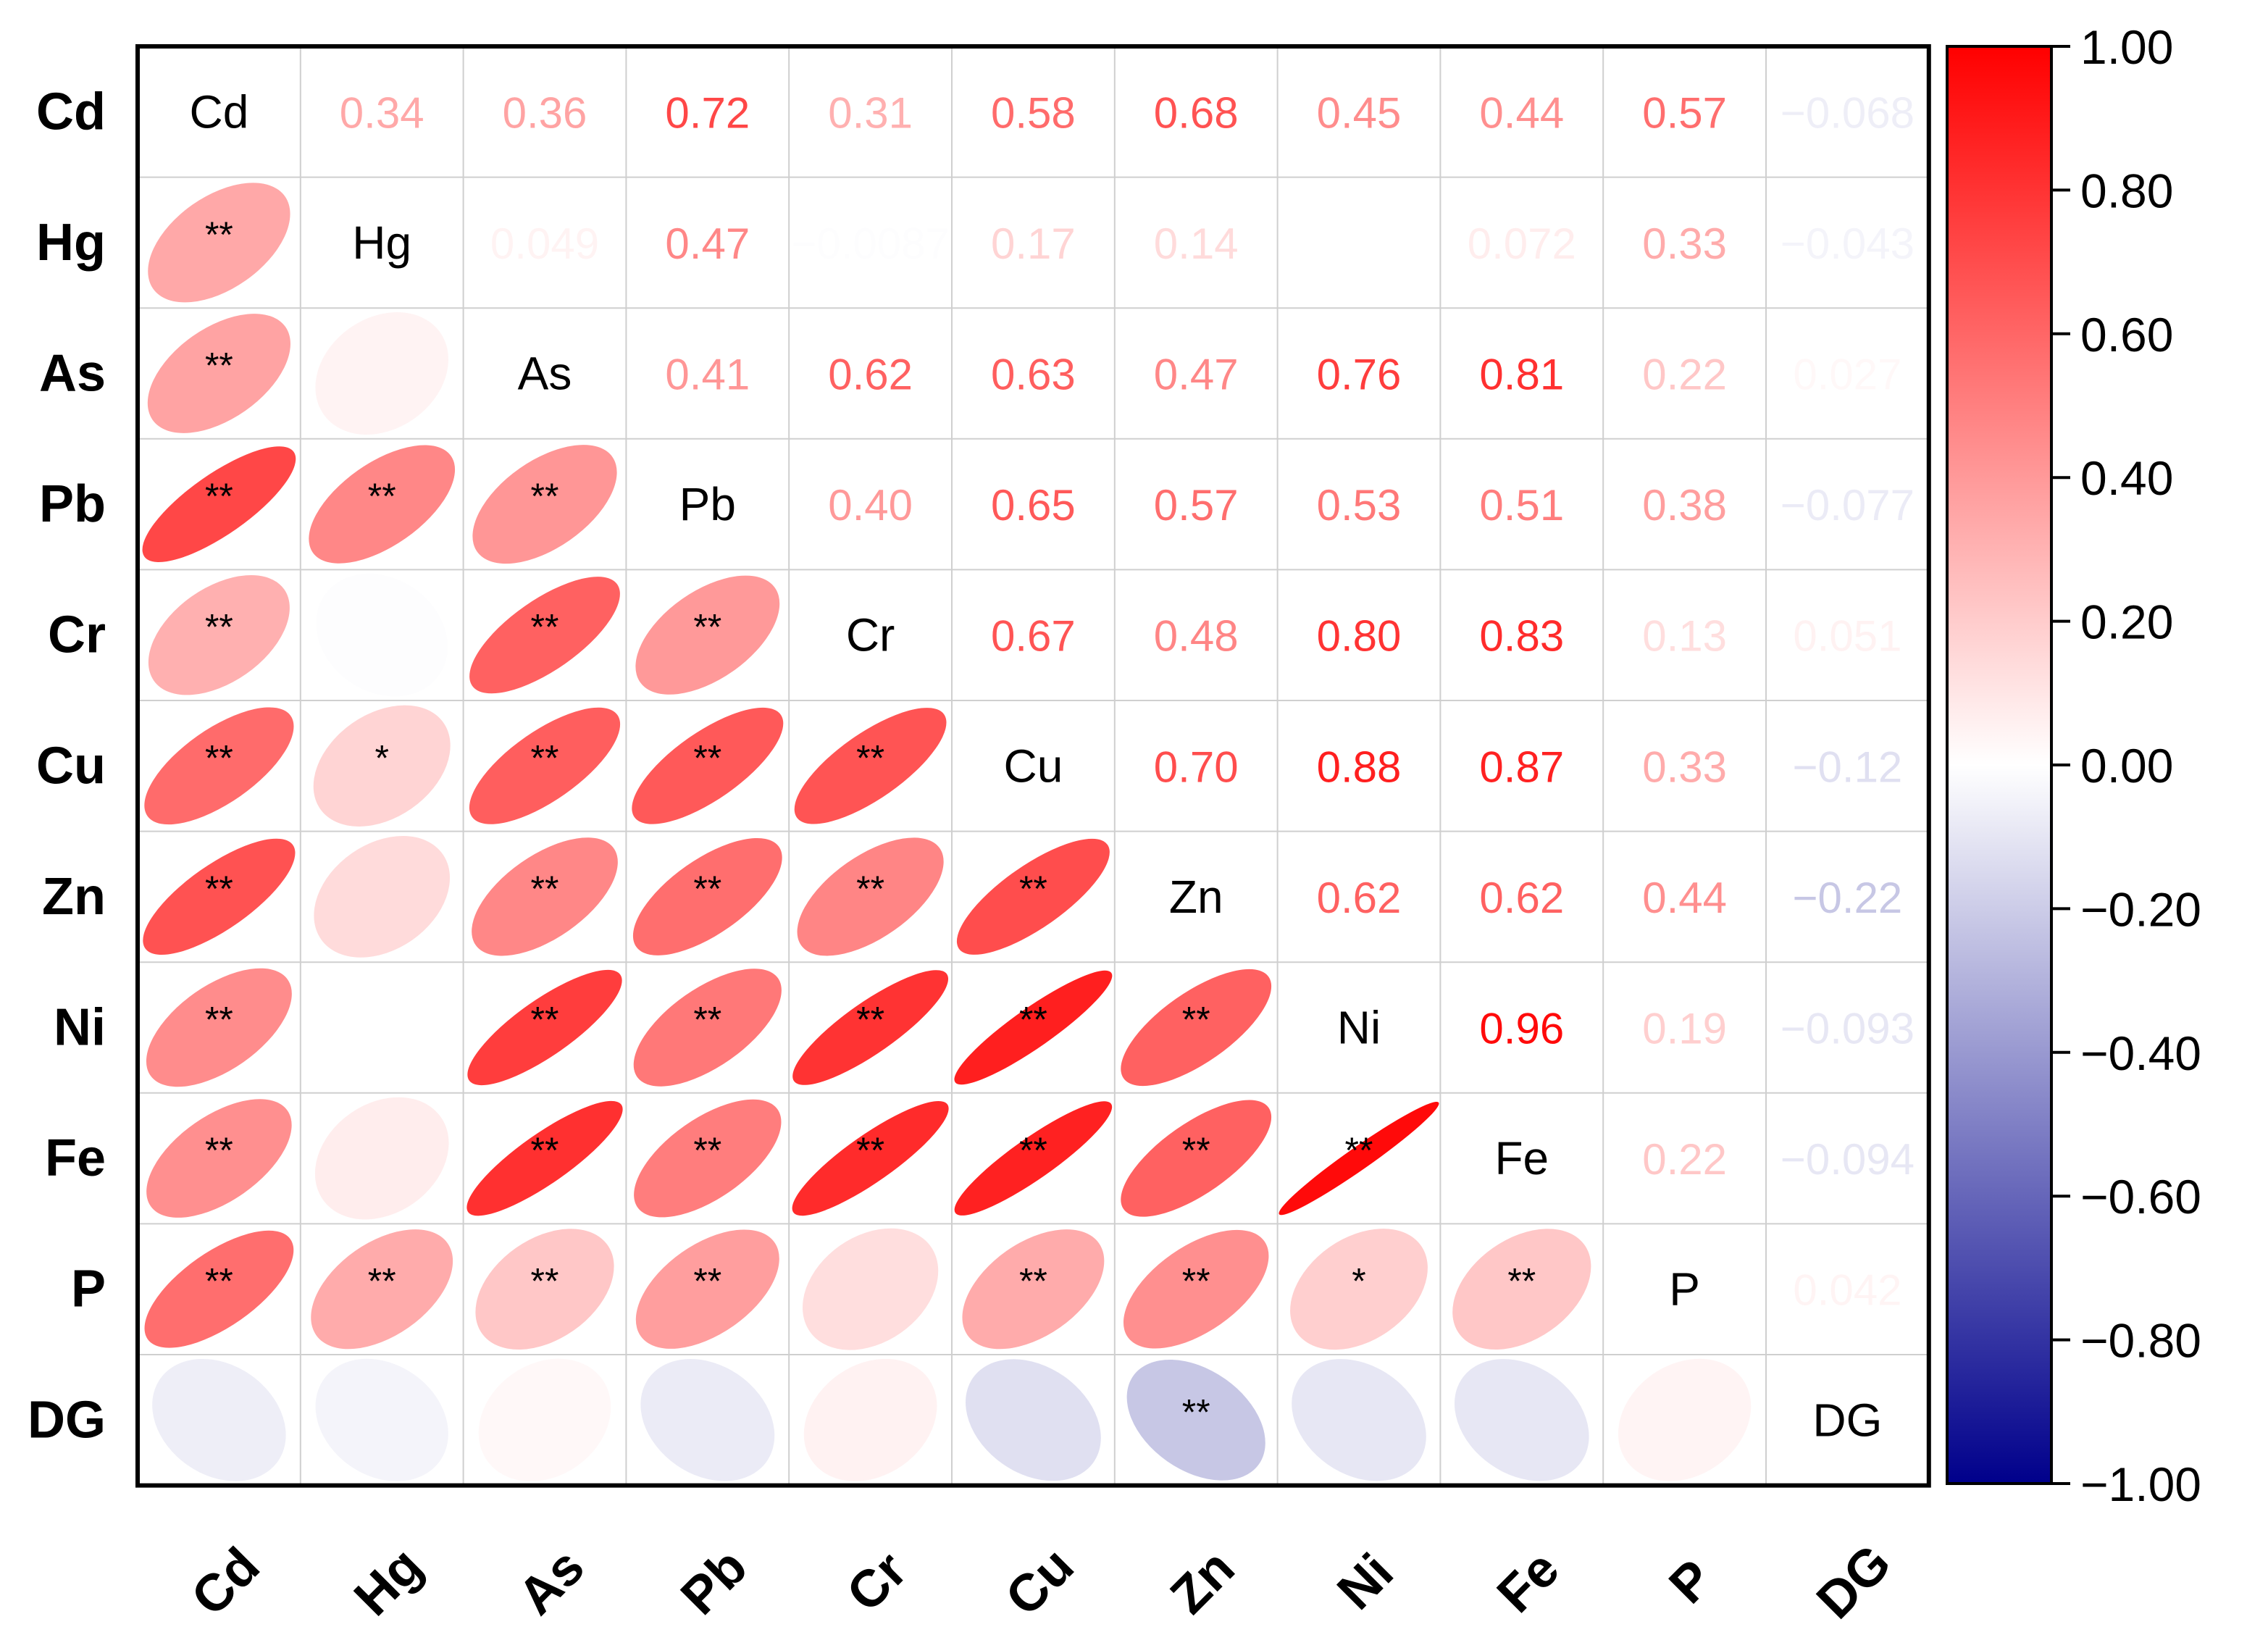 The height and width of the screenshot is (1648, 2268). Describe the element at coordinates (1034, 112) in the screenshot. I see `coef-label-cd-cu: 0.58` at that location.